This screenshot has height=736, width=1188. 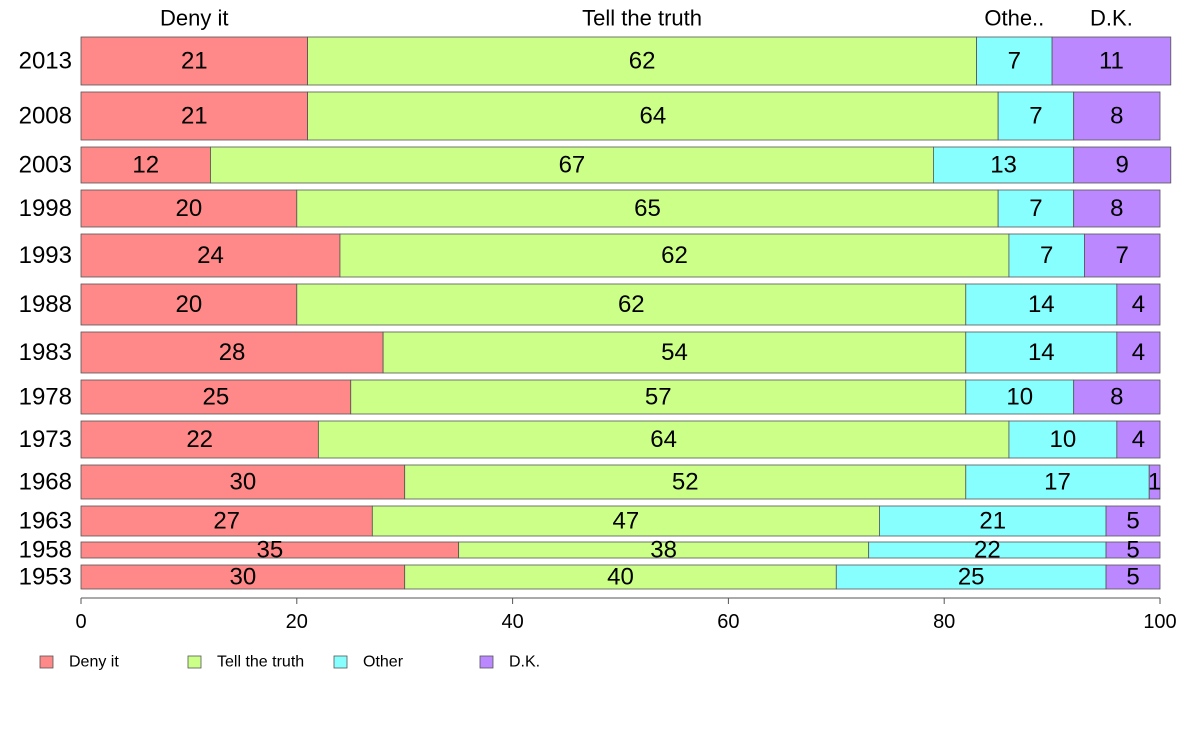 What do you see at coordinates (45, 165) in the screenshot?
I see `category-label-2003: 2003` at bounding box center [45, 165].